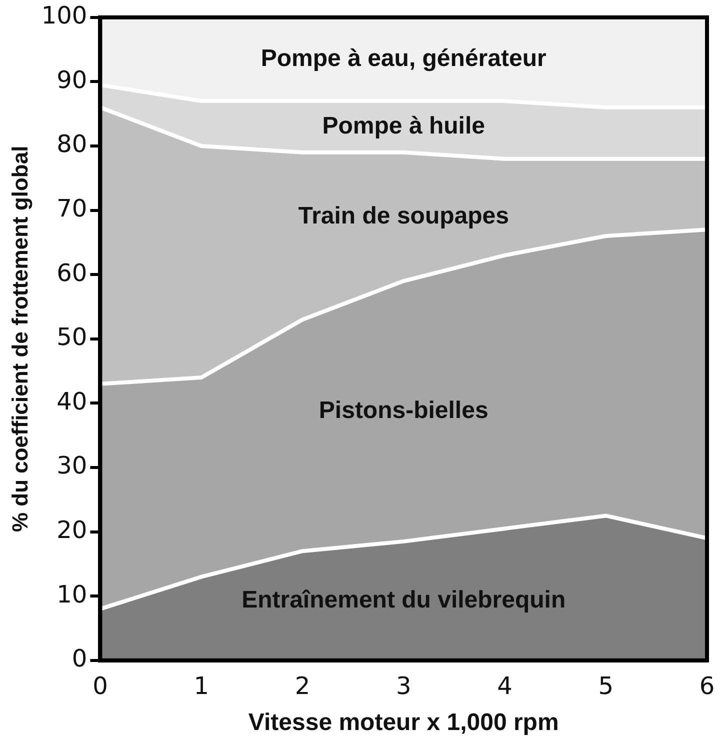 The width and height of the screenshot is (724, 748). Describe the element at coordinates (403, 410) in the screenshot. I see `series-label: Pistons-bielles` at that location.